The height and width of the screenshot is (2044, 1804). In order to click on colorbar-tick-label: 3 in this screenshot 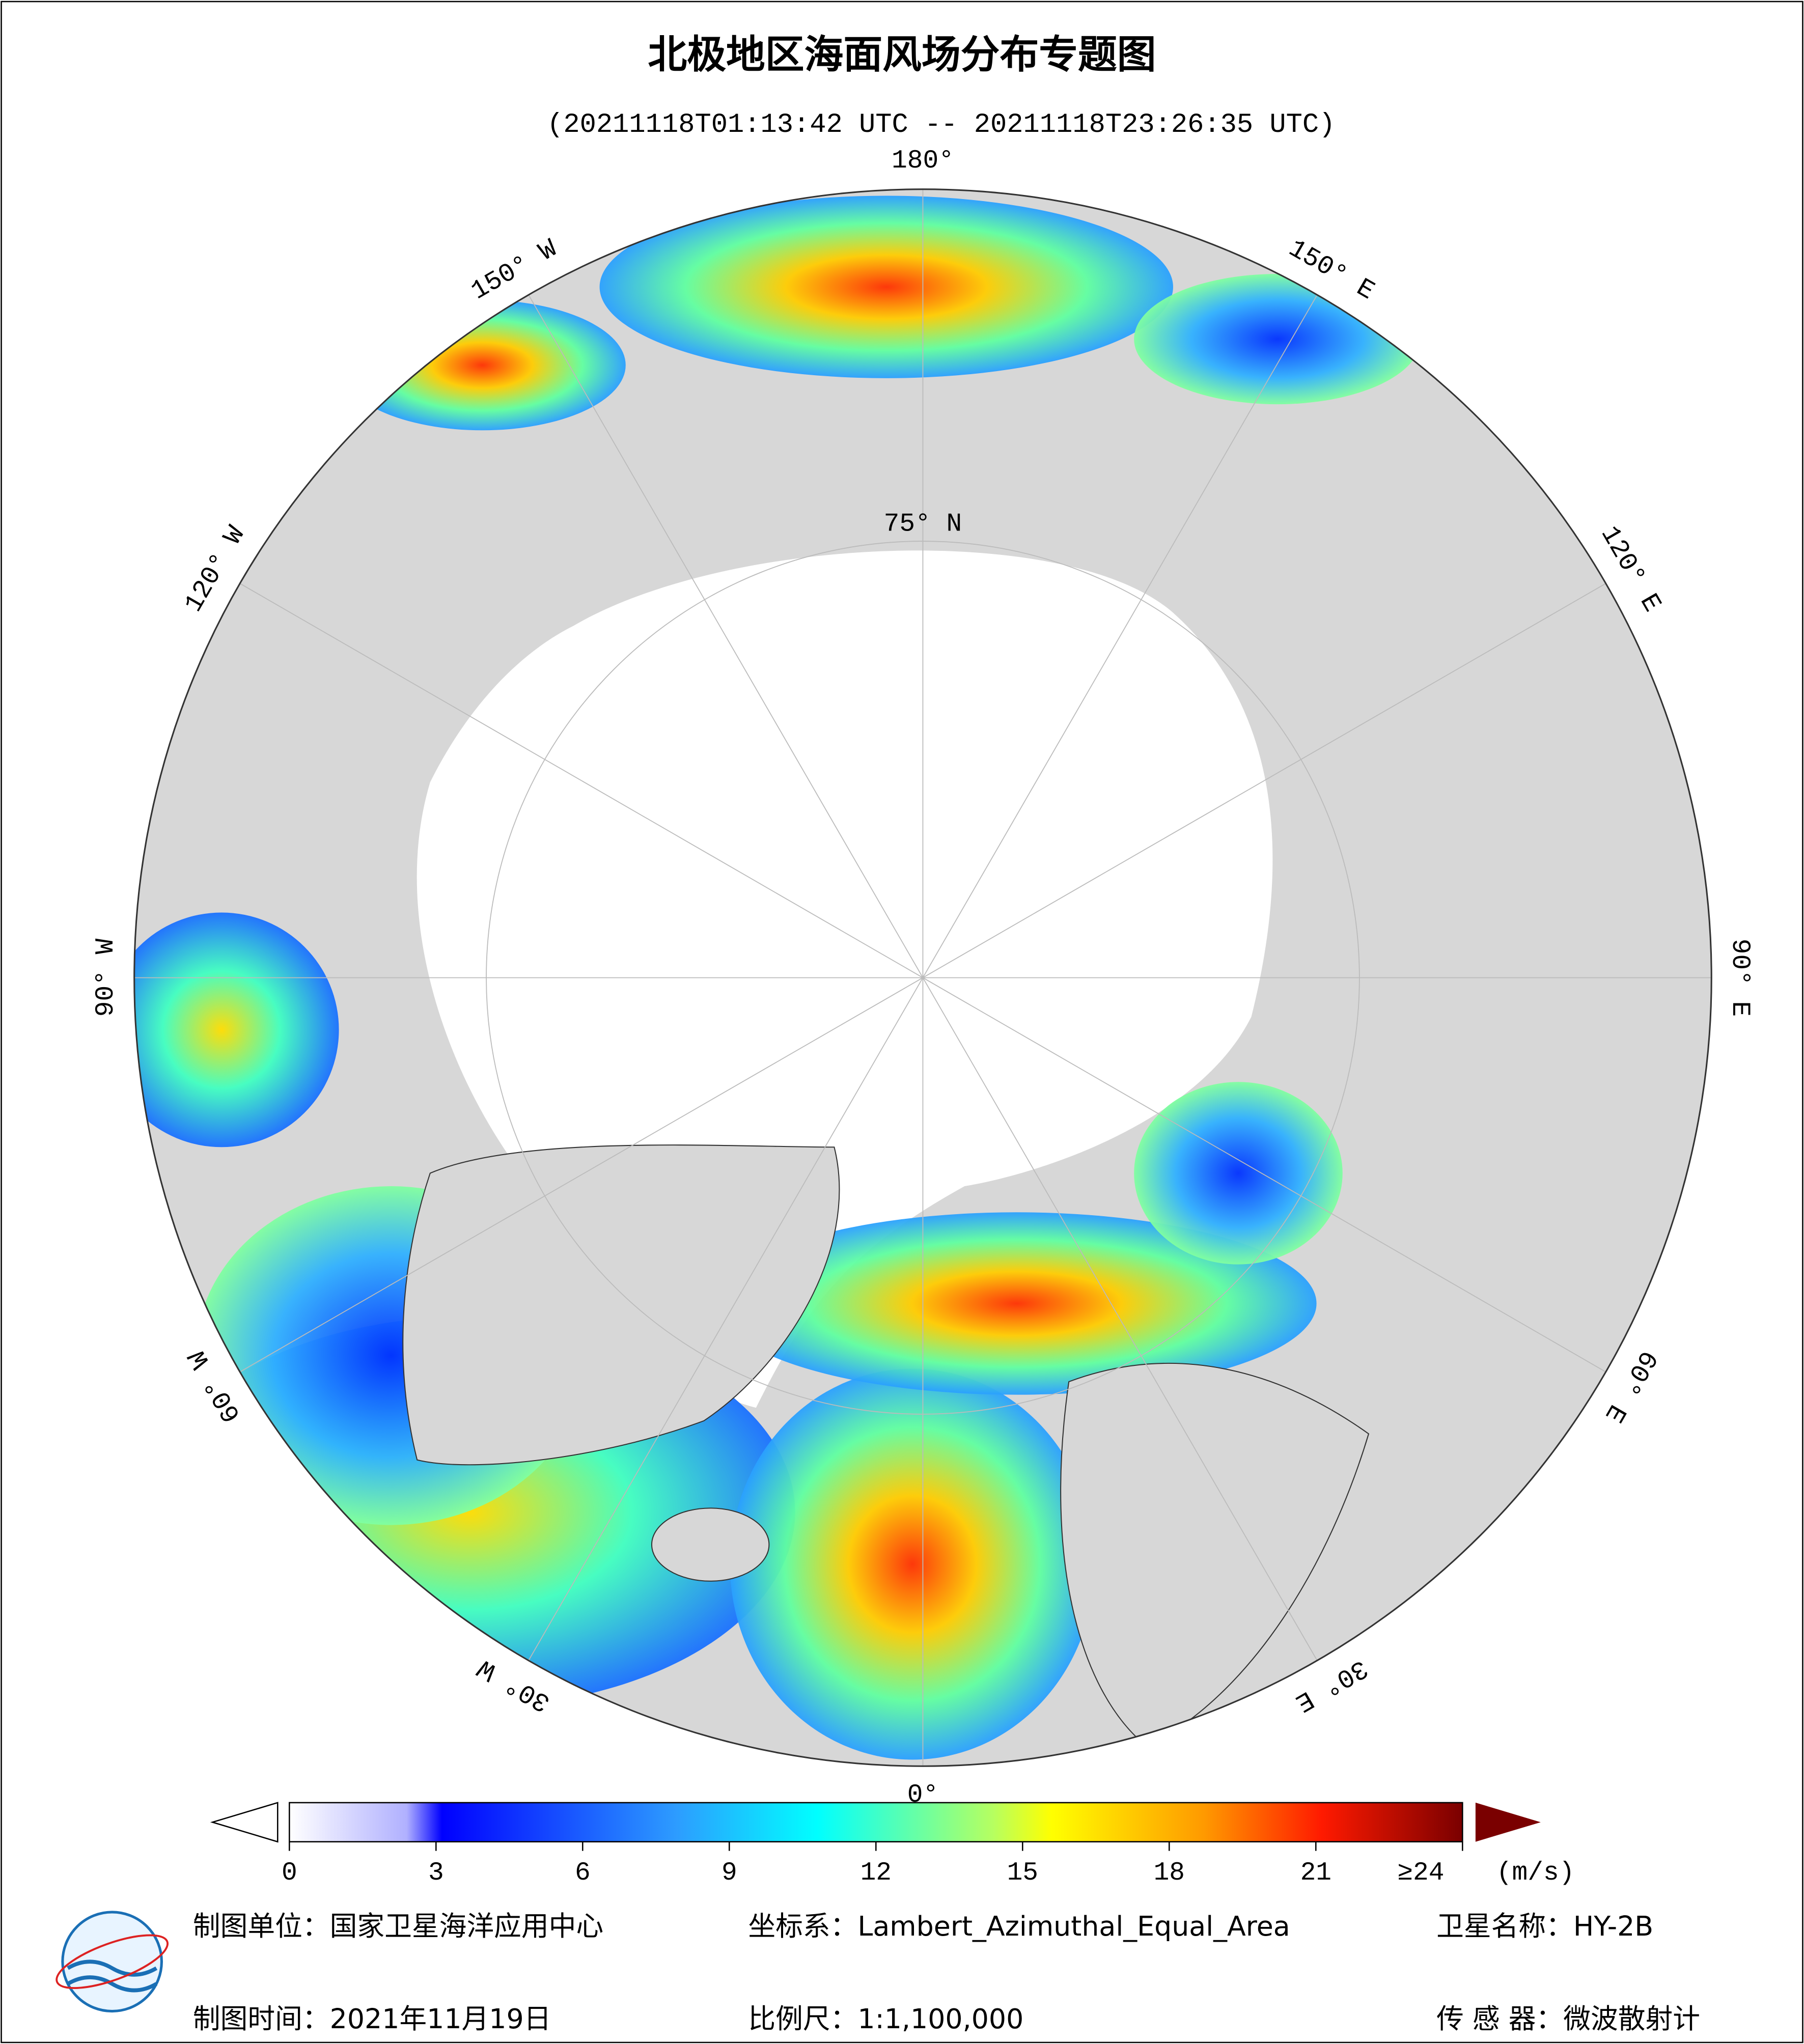, I will do `click(436, 1873)`.